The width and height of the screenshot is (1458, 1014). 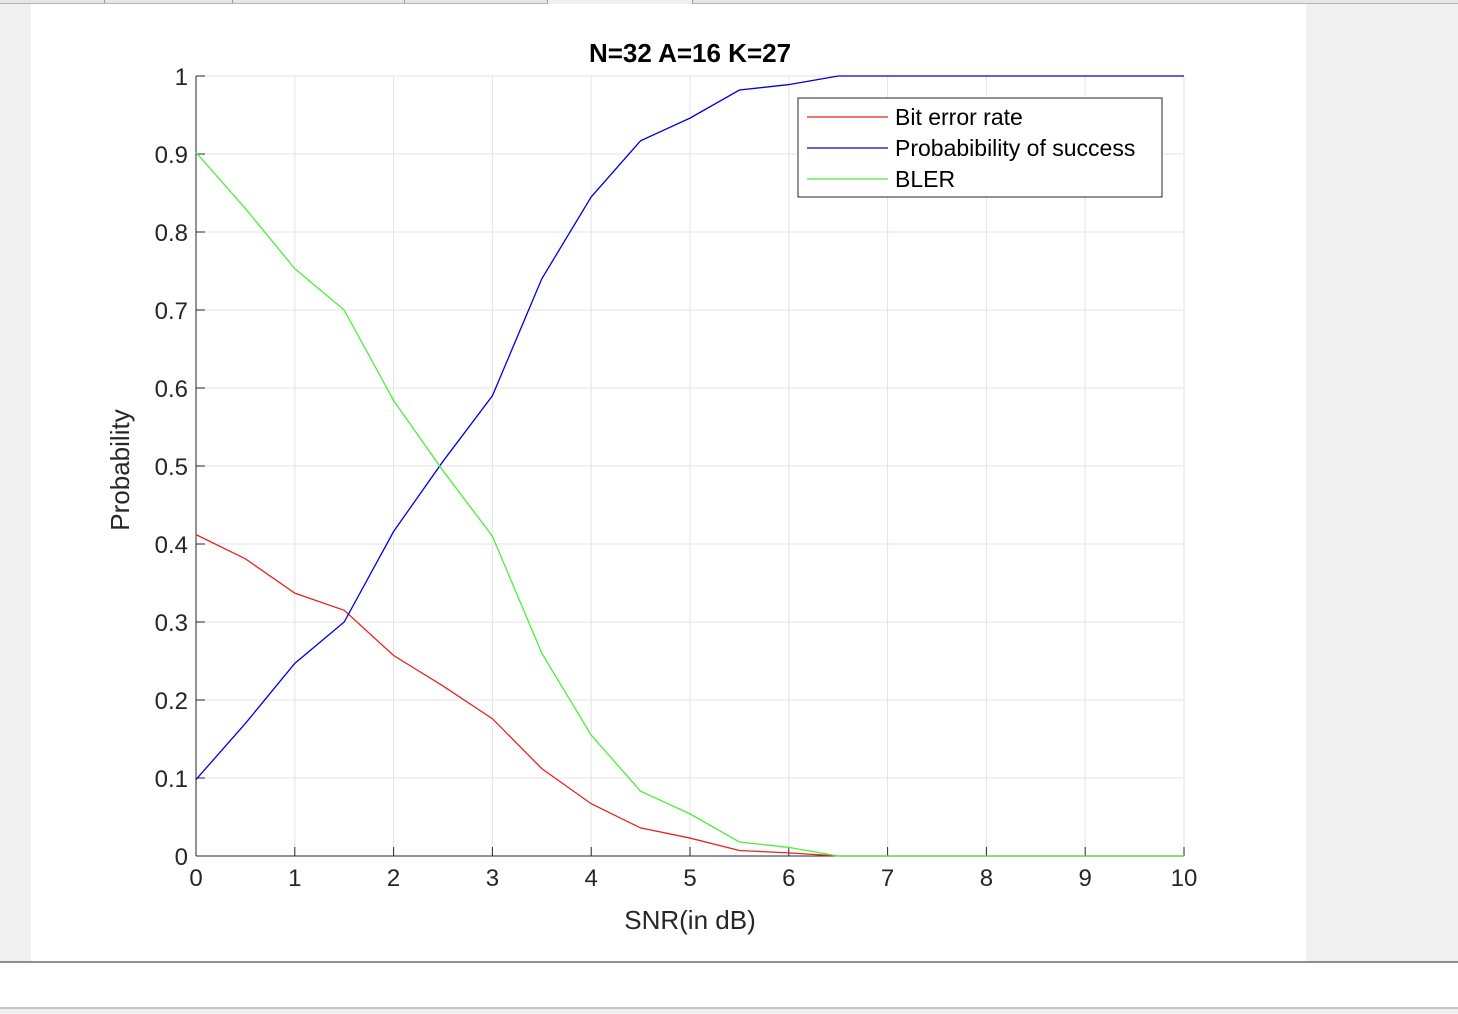 What do you see at coordinates (959, 117) in the screenshot?
I see `legend-label: Bit error rate` at bounding box center [959, 117].